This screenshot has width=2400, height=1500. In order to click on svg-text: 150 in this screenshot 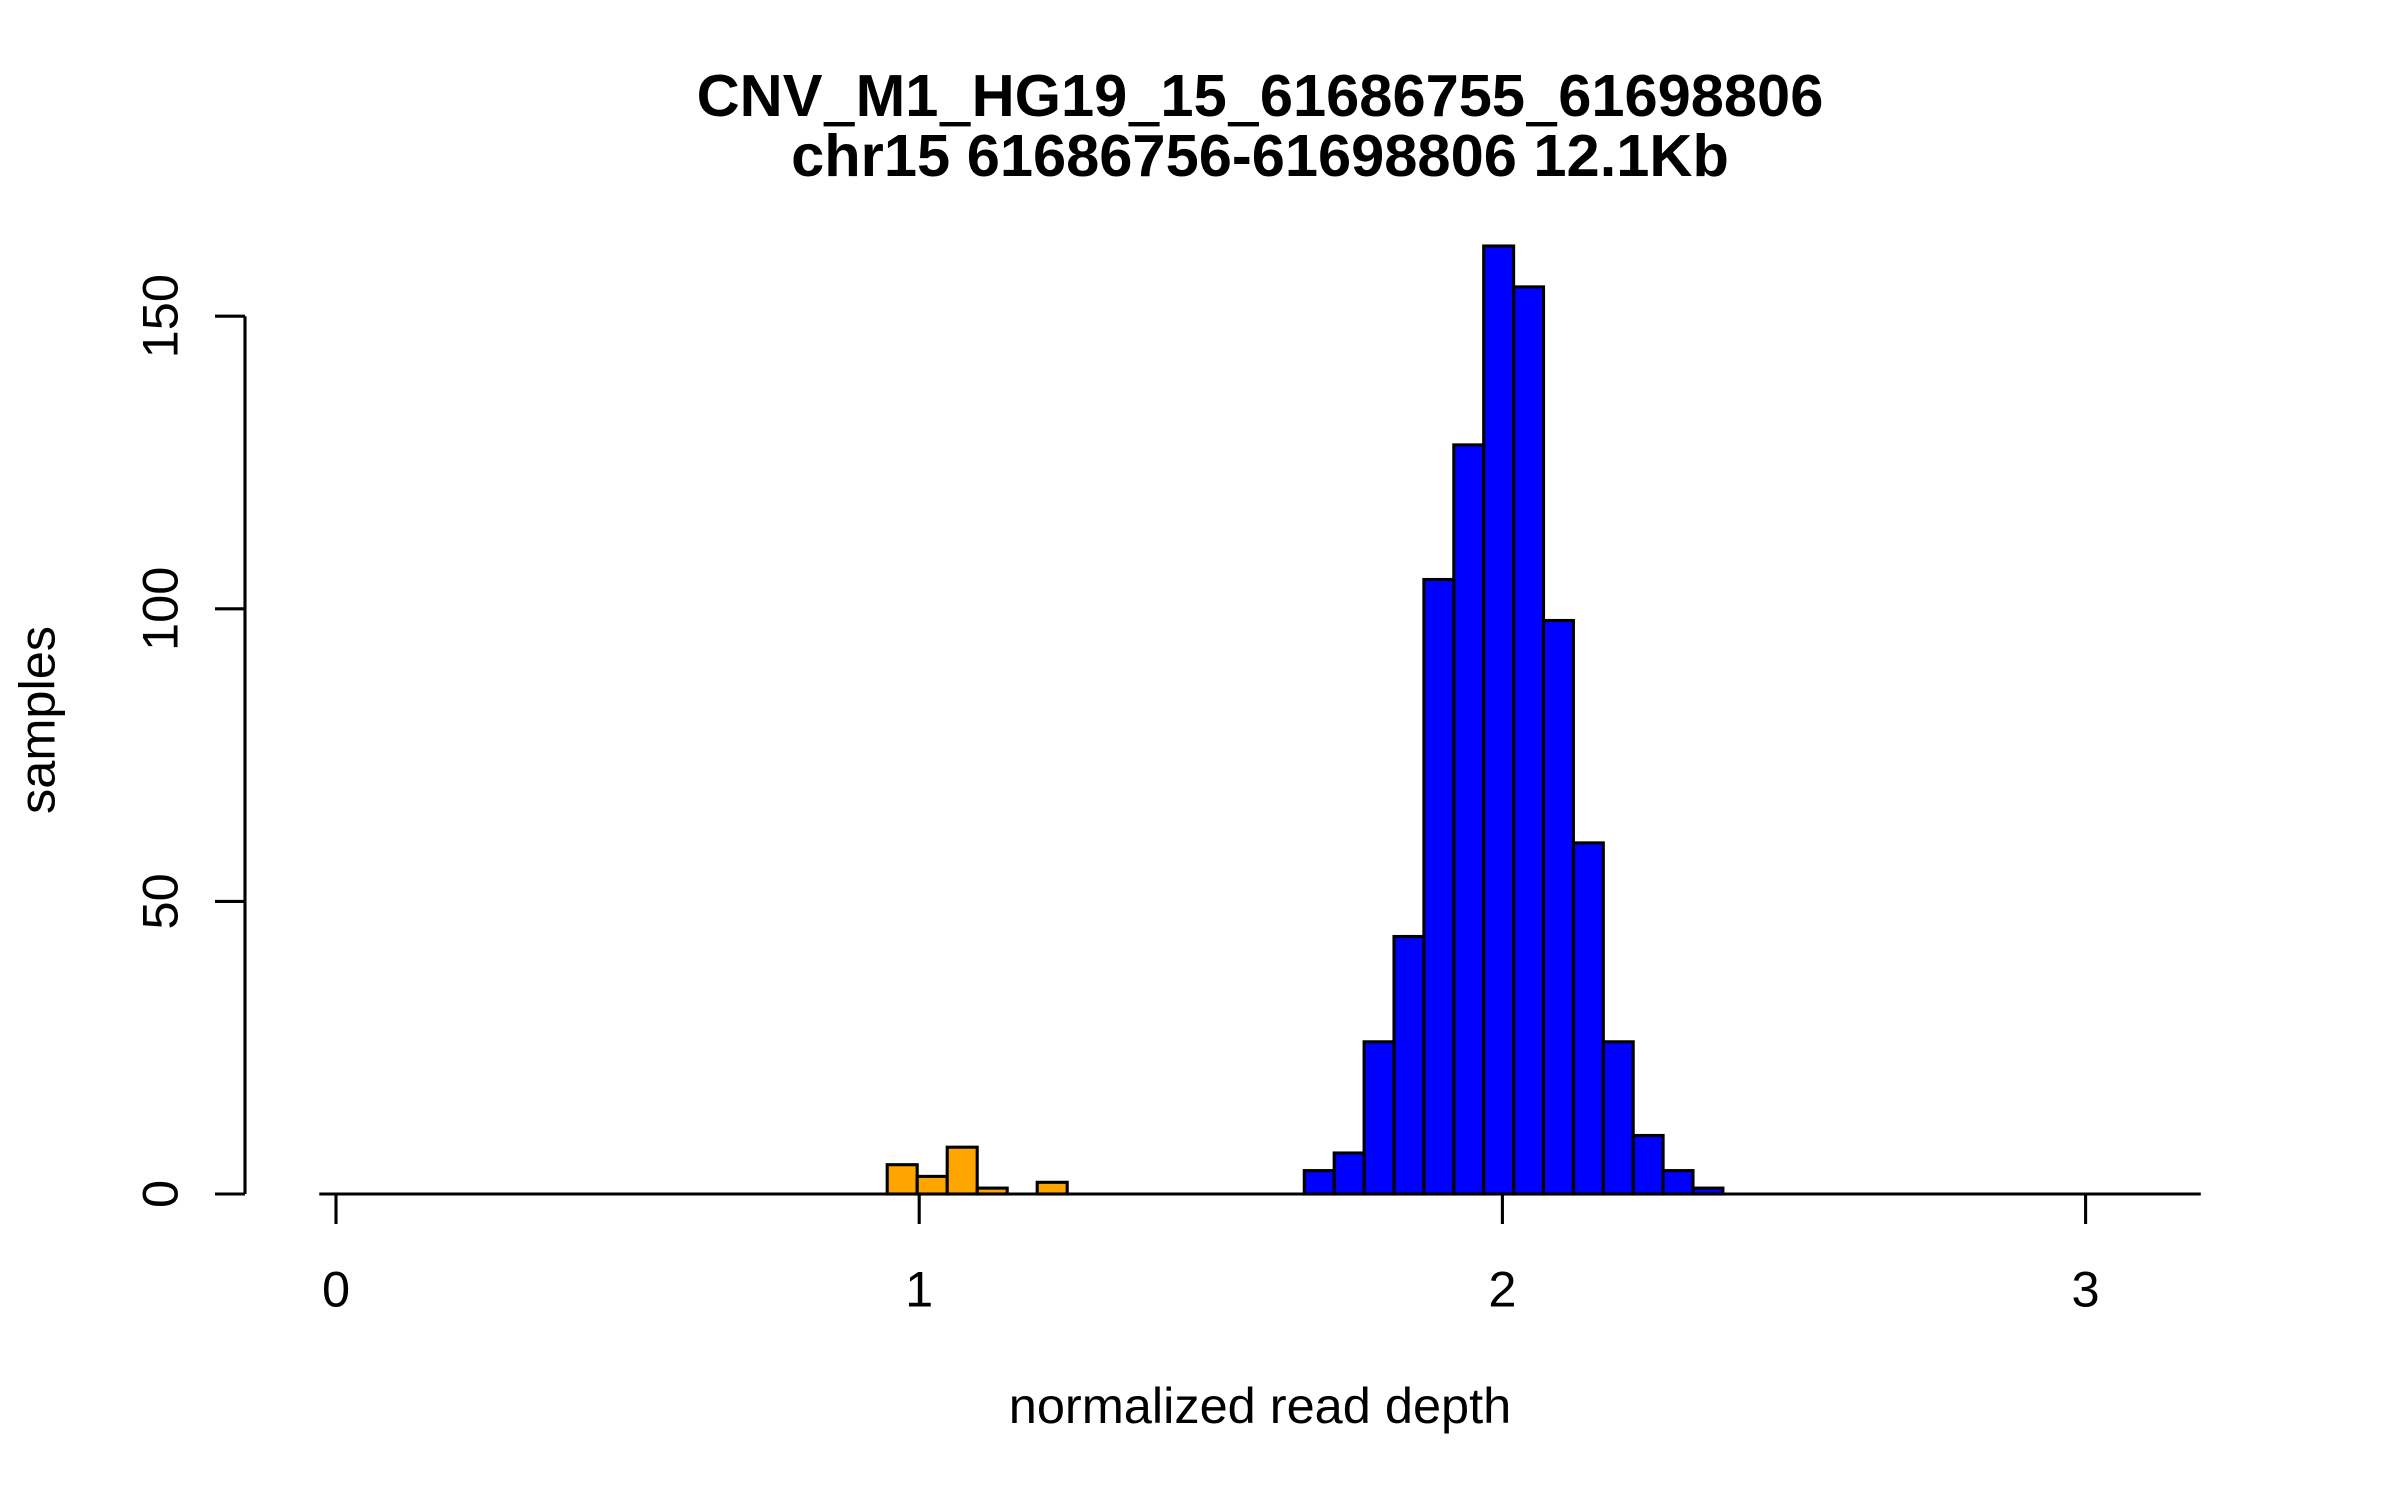, I will do `click(160, 316)`.